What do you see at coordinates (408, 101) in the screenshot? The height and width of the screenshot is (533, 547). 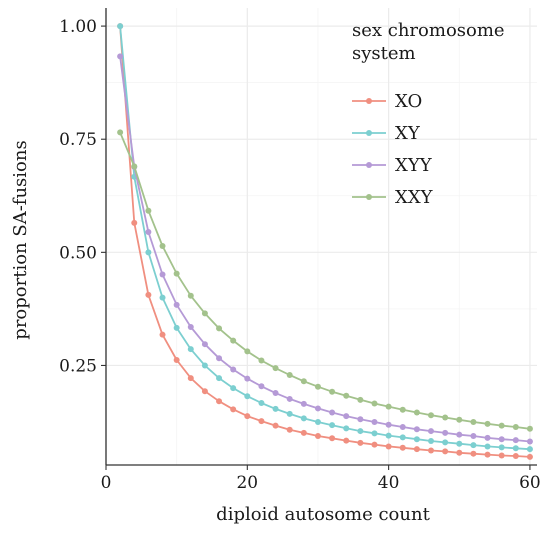 I see `legend-label-xo: XO` at bounding box center [408, 101].